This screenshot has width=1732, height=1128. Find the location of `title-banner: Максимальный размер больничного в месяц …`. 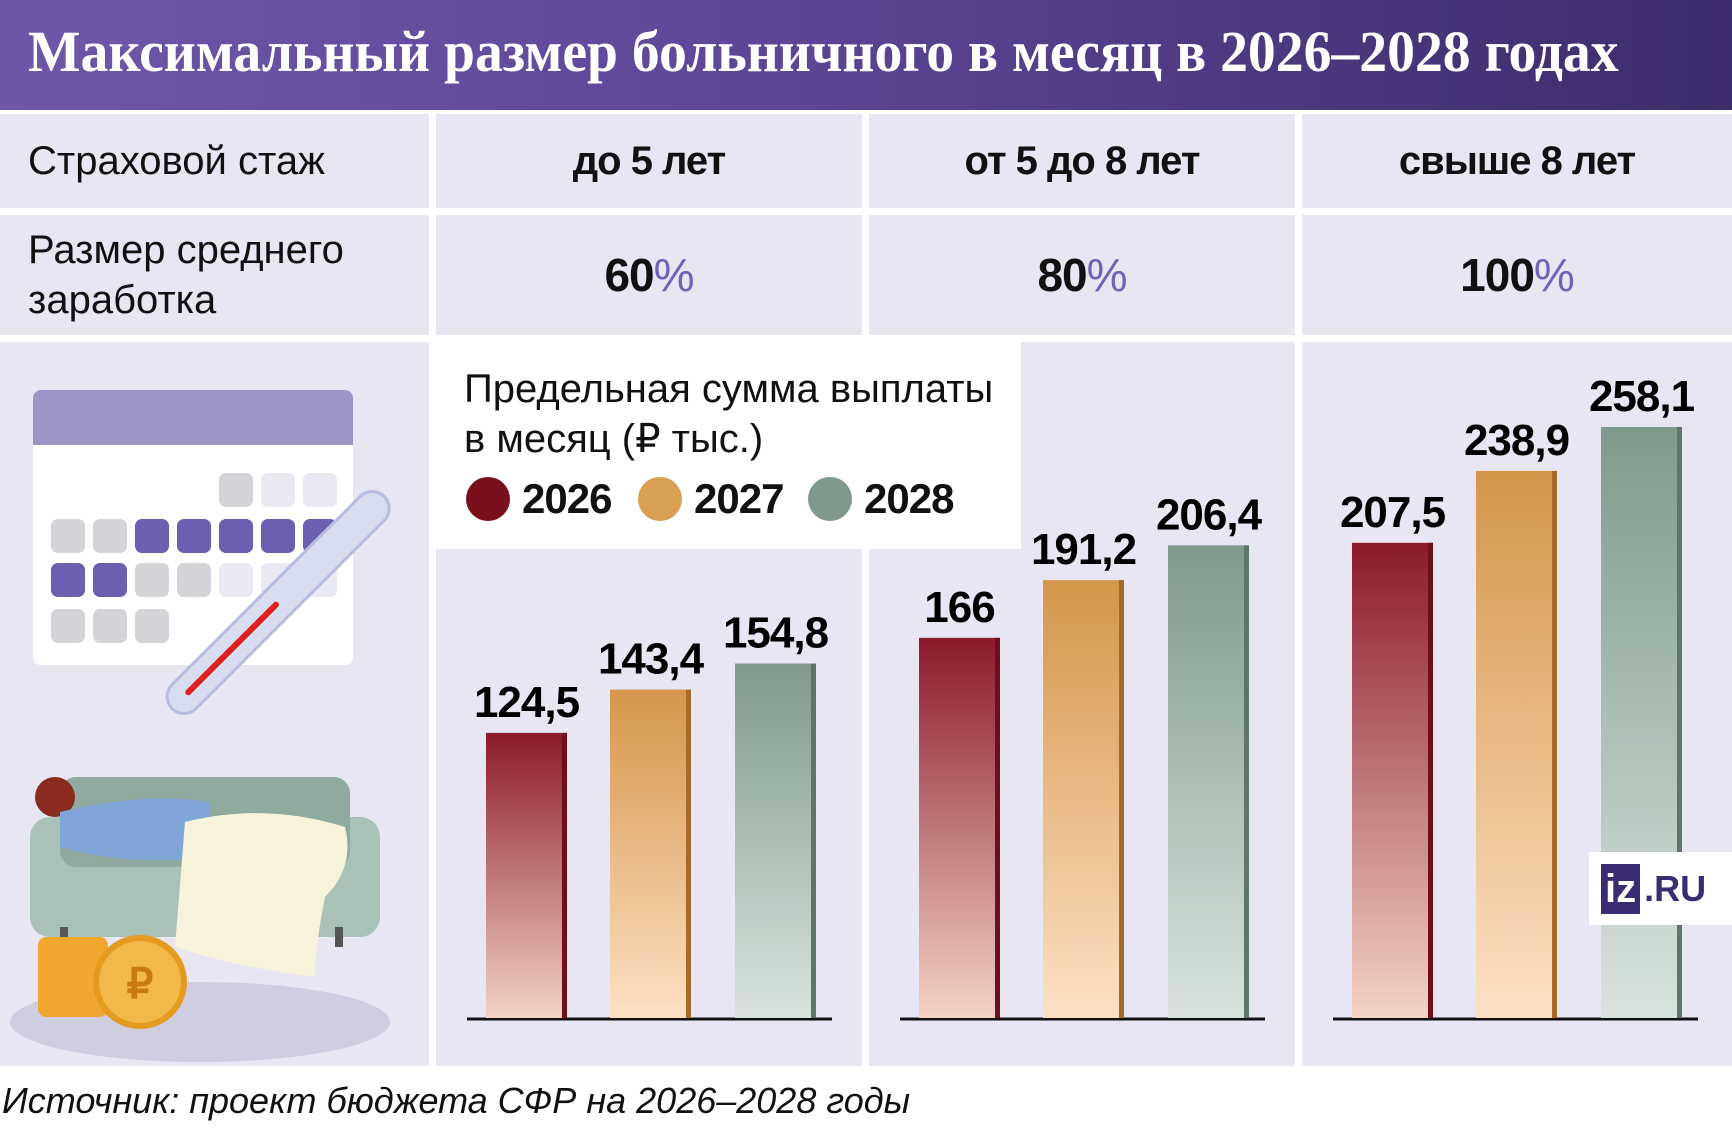

title-banner: Максимальный размер больничного в месяц … is located at coordinates (866, 55).